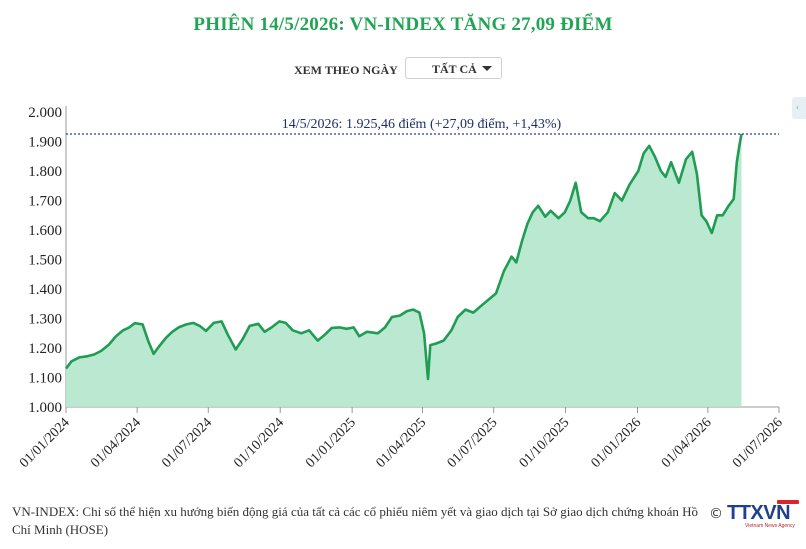 This screenshot has width=806, height=549. I want to click on y-tick-label: 1.300, so click(45, 320).